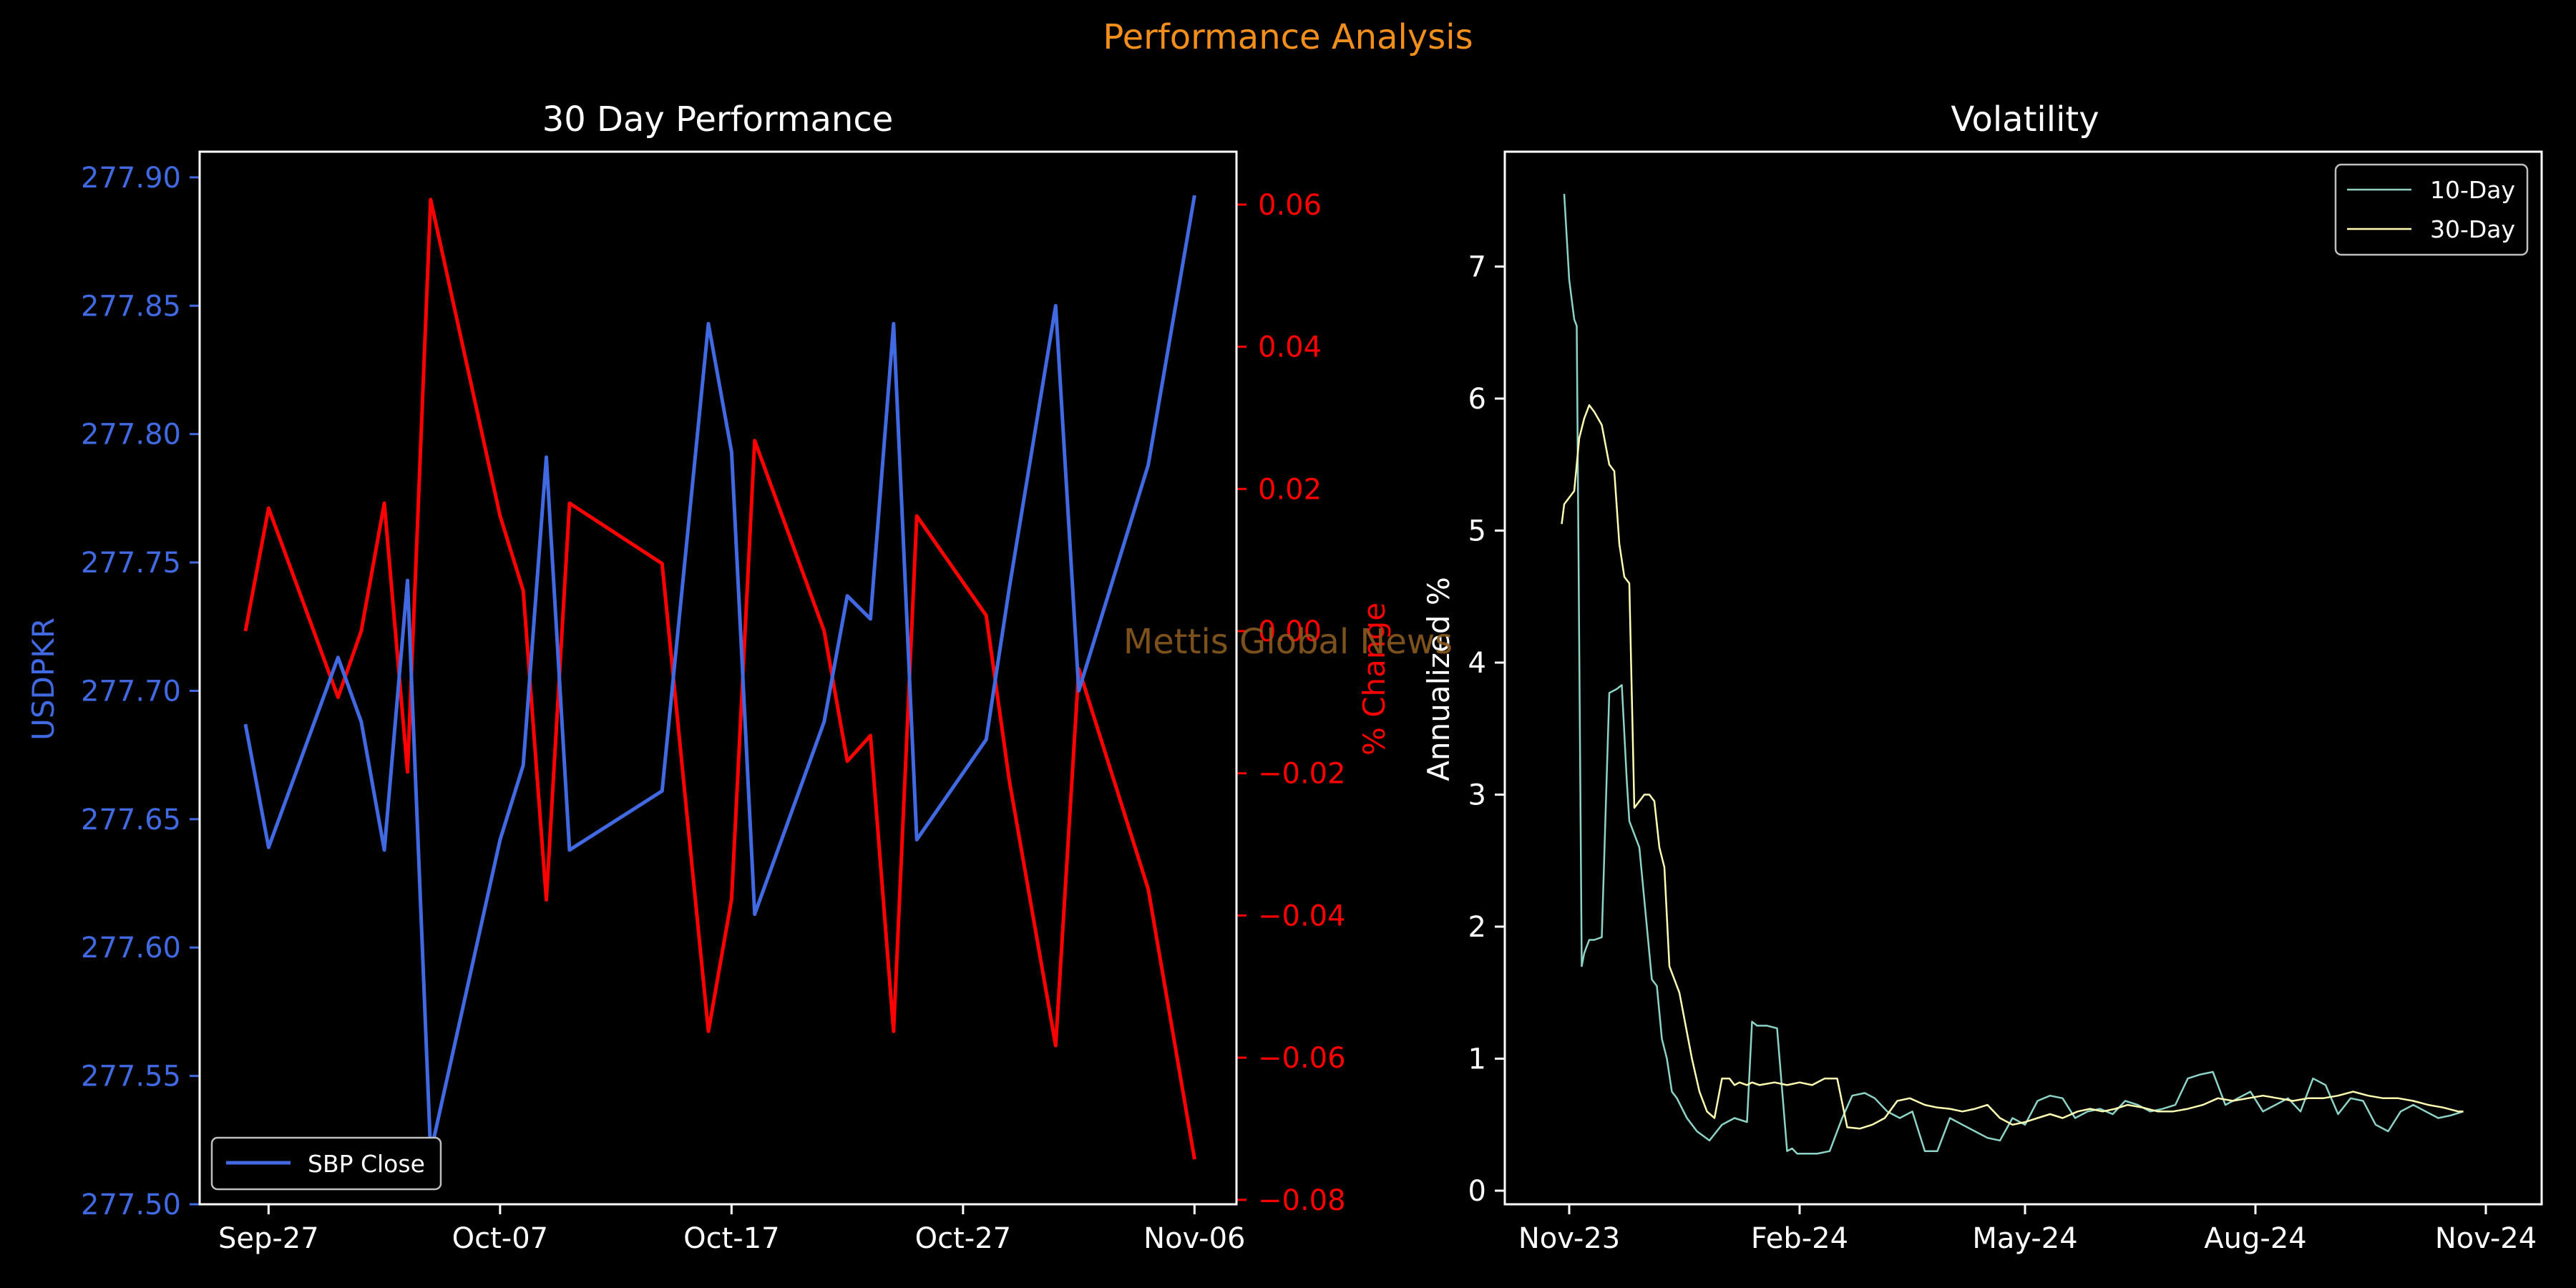 This screenshot has height=1288, width=2576. I want to click on volatility-y-ticks: 0 1 2 3 4 5 6 7, so click(1486, 729).